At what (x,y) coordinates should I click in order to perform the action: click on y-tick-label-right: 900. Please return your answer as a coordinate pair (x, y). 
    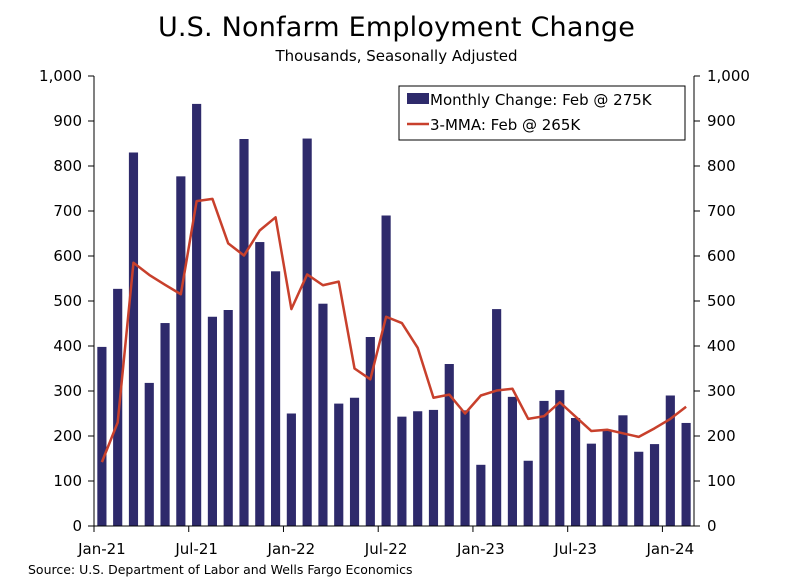
    Looking at the image, I should click on (721, 121).